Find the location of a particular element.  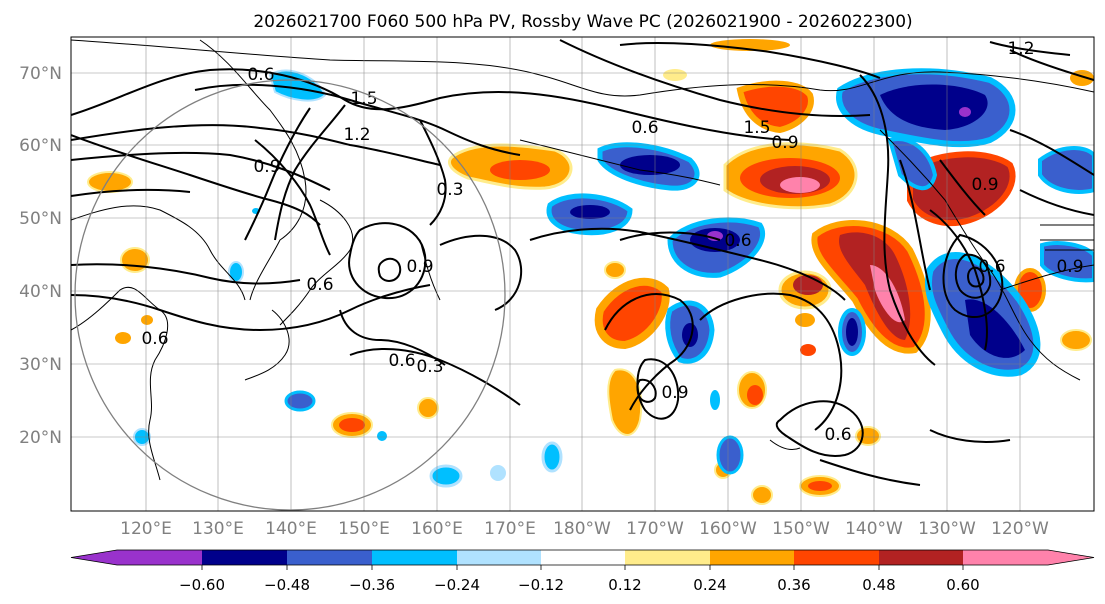

lon-label: 160°E is located at coordinates (437, 529).